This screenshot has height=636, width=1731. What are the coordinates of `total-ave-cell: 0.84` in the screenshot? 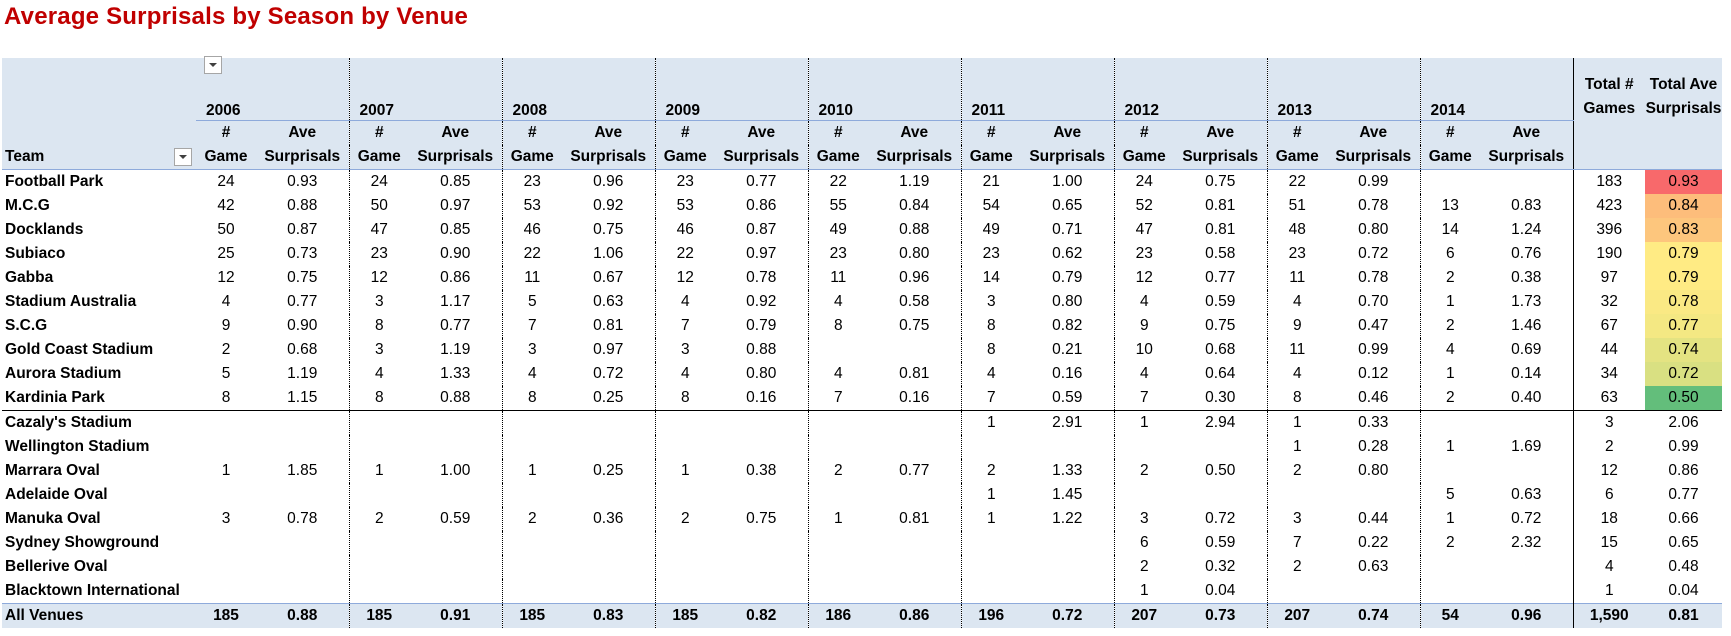 It's located at (1683, 206).